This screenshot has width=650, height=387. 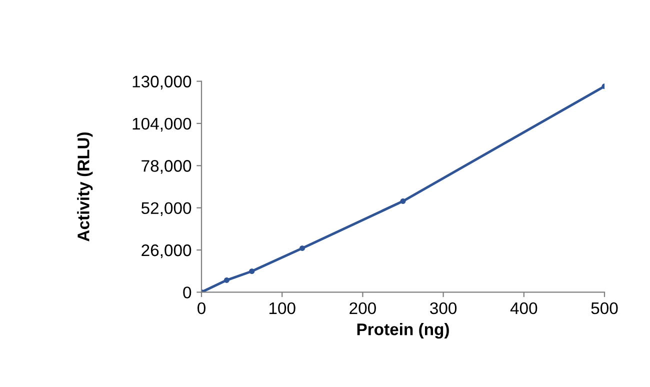 I want to click on y-tick-label: 78,000, so click(x=167, y=167).